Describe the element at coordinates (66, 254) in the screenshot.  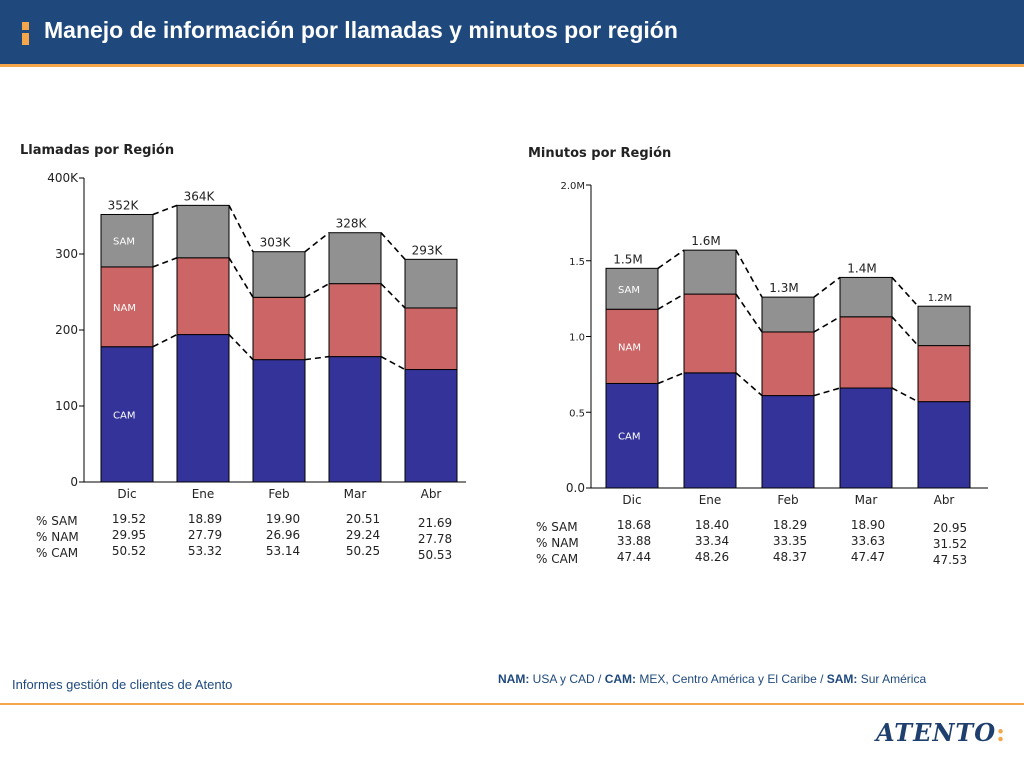
I see `y-tick-label: 300` at that location.